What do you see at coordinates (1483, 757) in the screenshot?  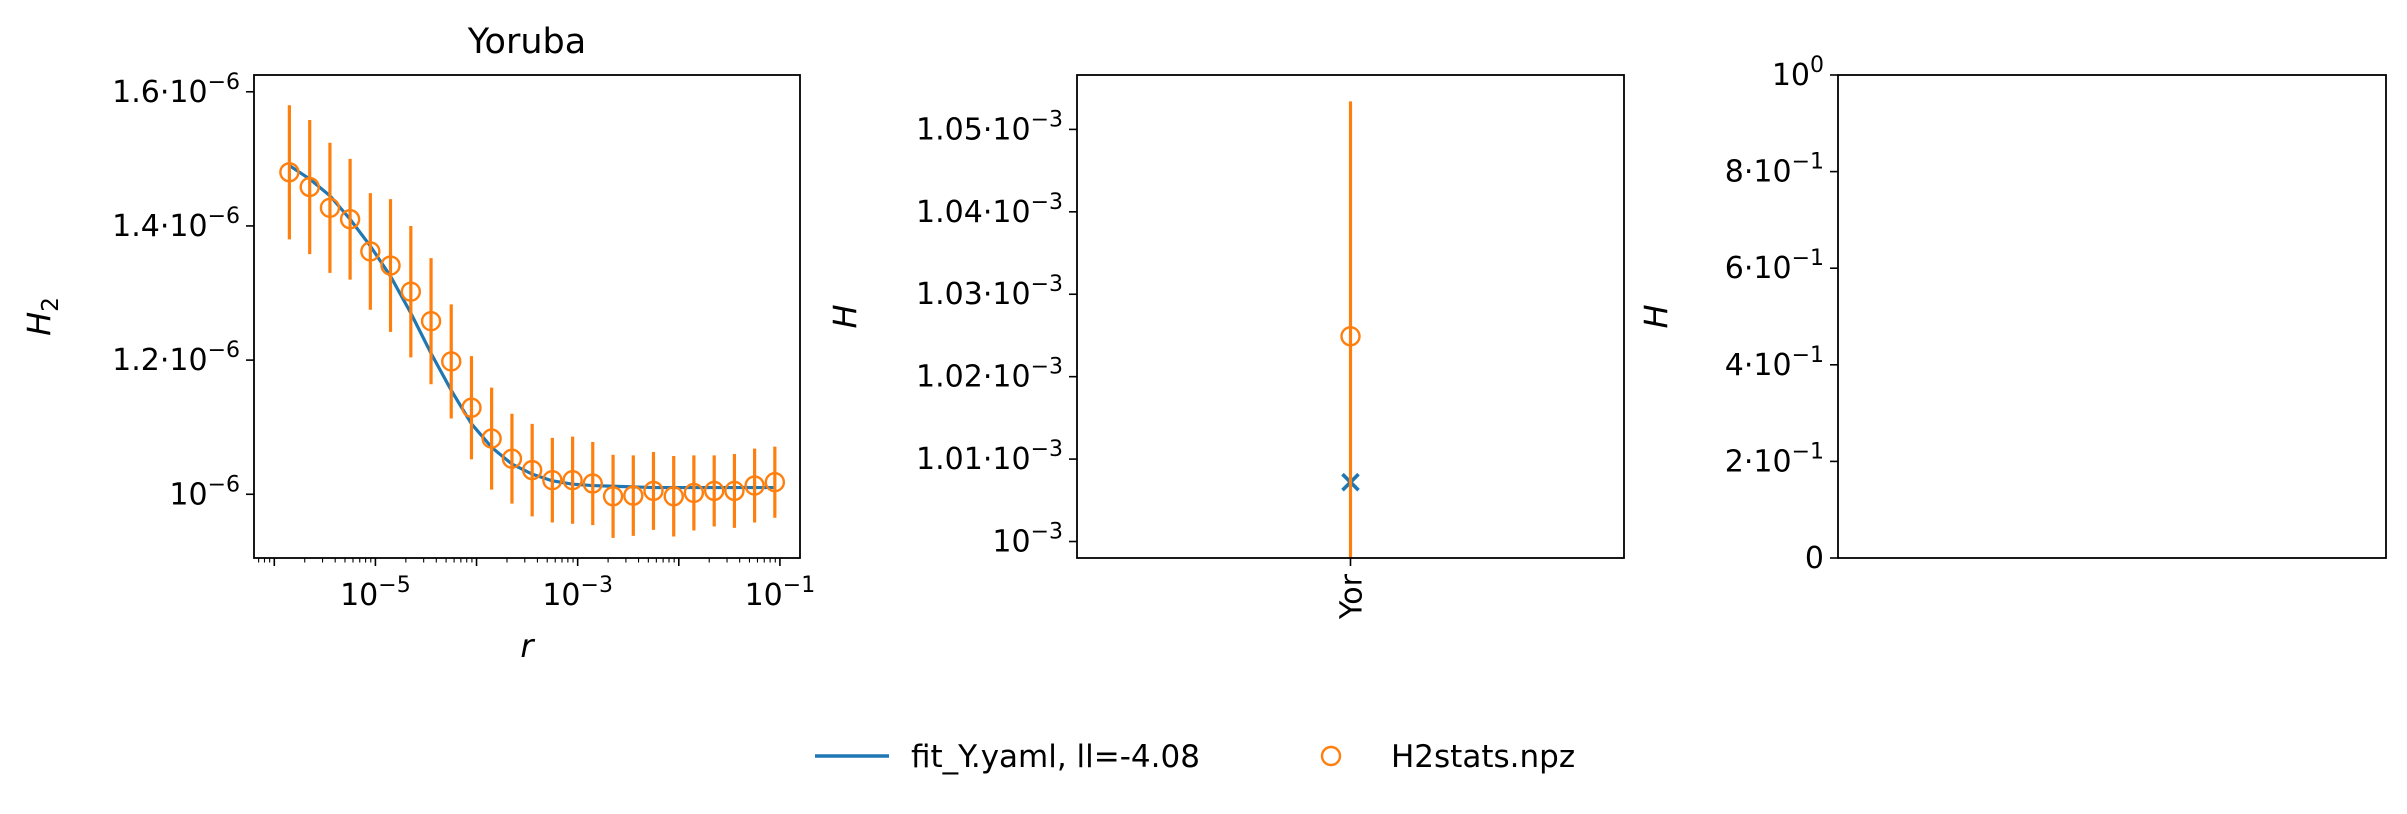 I see `legend-label: H2stats.npz` at bounding box center [1483, 757].